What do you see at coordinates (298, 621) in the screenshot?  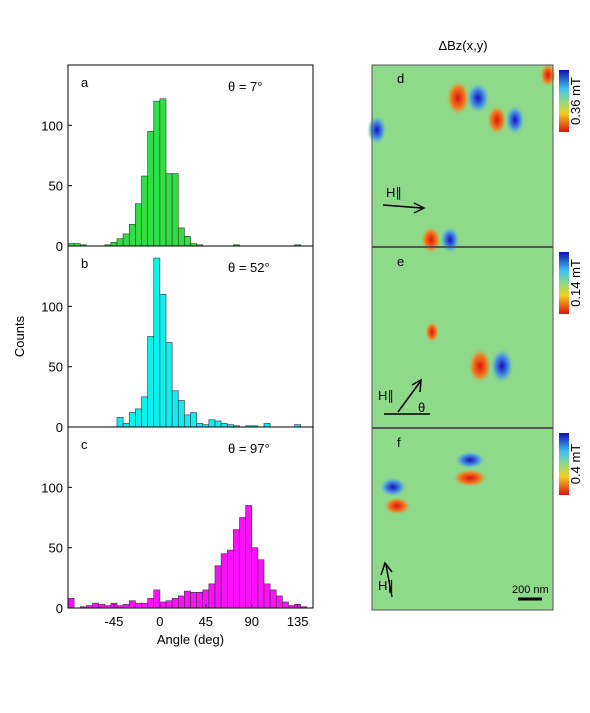 I see `x-tick-label: 135` at bounding box center [298, 621].